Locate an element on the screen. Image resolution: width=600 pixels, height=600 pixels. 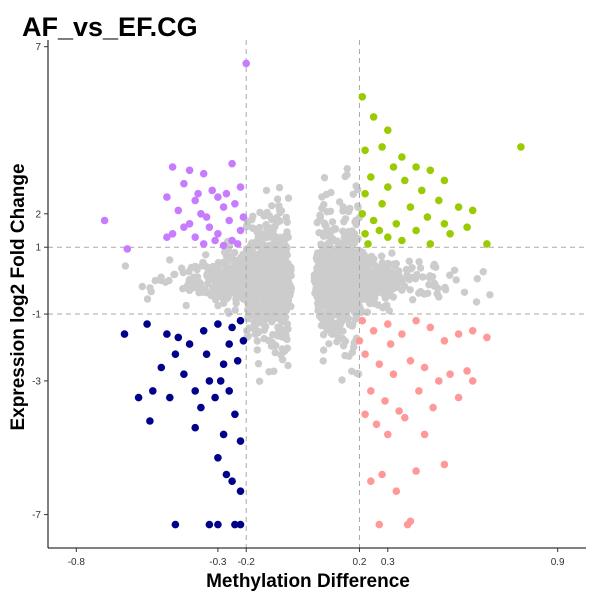
y-tick-label: -7 is located at coordinates (36, 515).